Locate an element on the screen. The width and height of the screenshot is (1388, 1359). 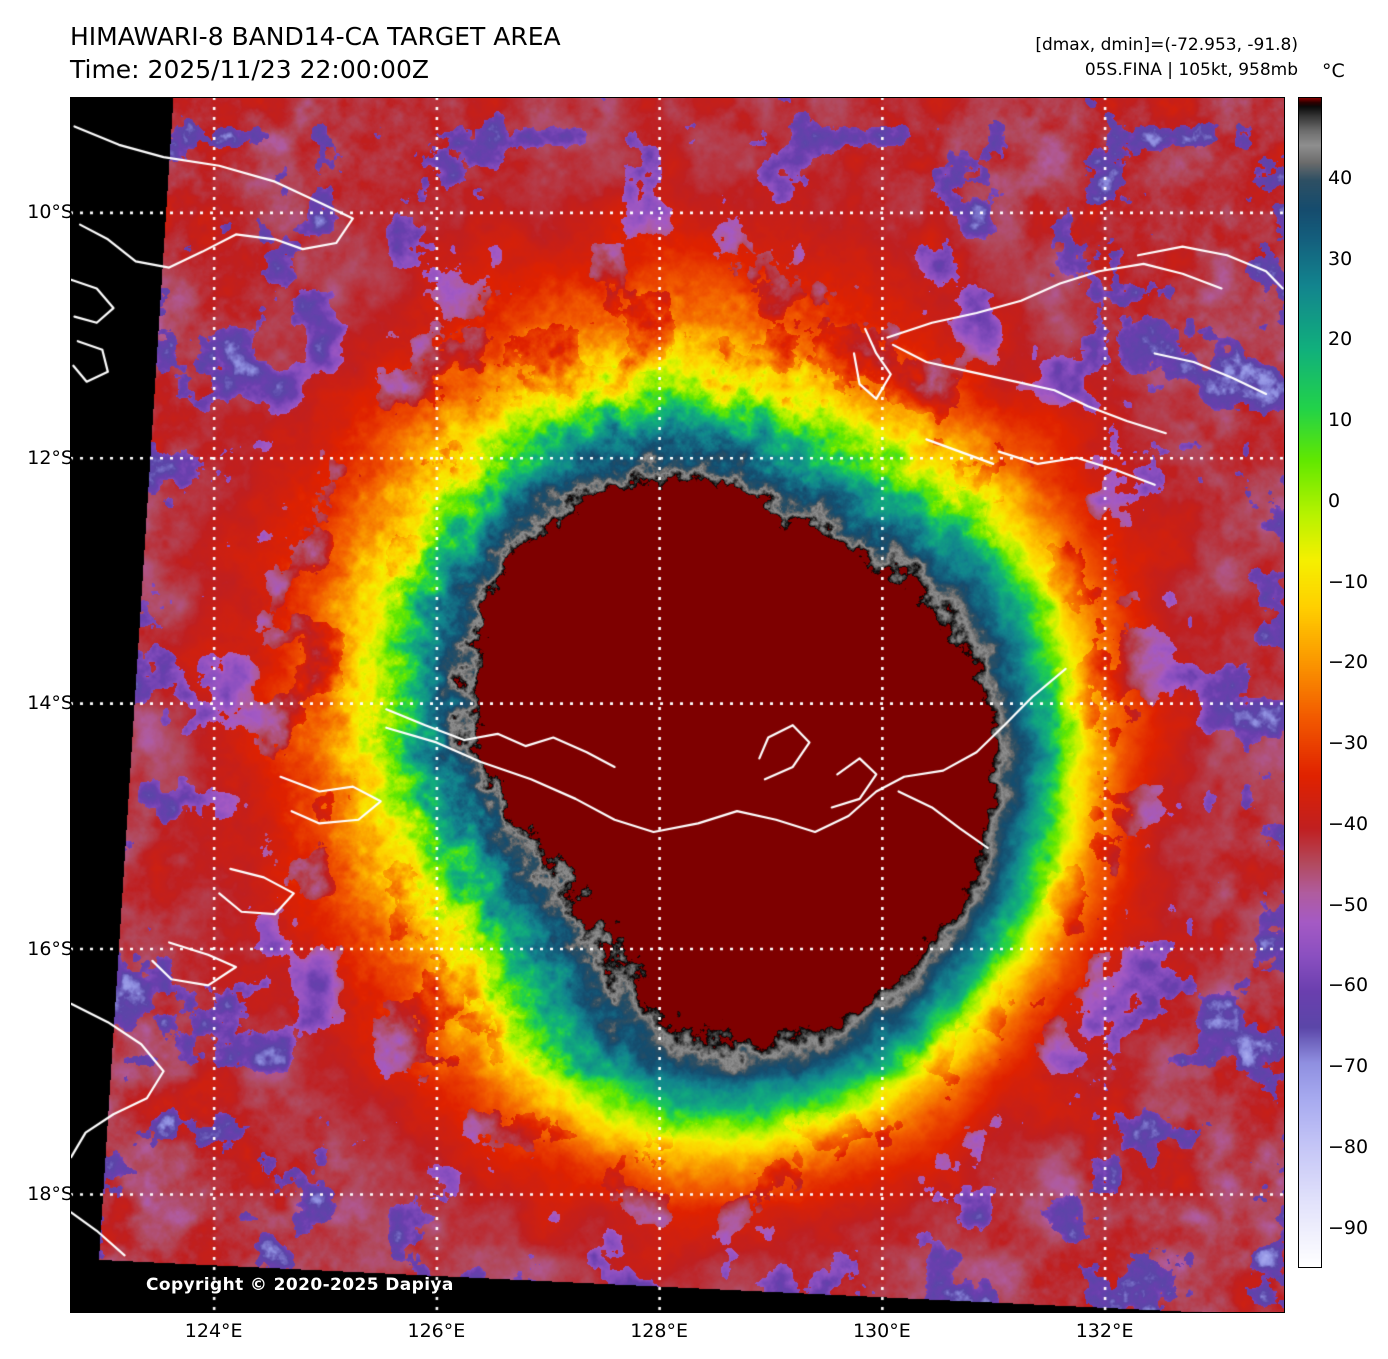
lon-tick-3: 130°E is located at coordinates (881, 1331).